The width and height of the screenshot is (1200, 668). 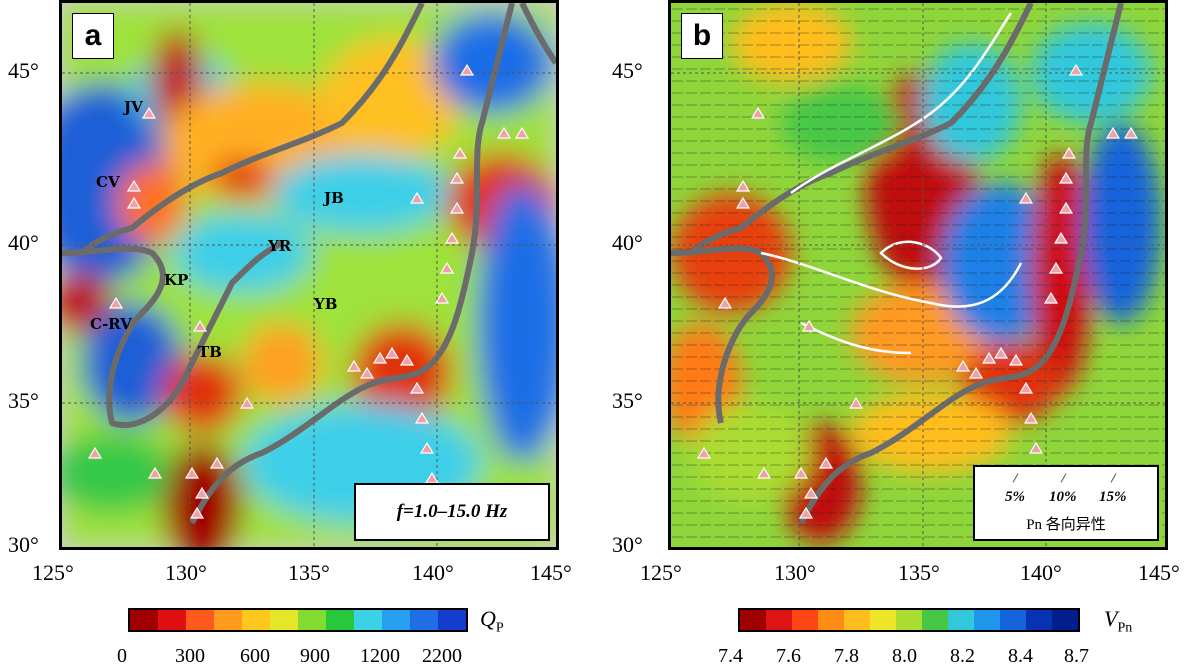 I want to click on vpn-tick-8.7: 8.7, so click(x=1076, y=656).